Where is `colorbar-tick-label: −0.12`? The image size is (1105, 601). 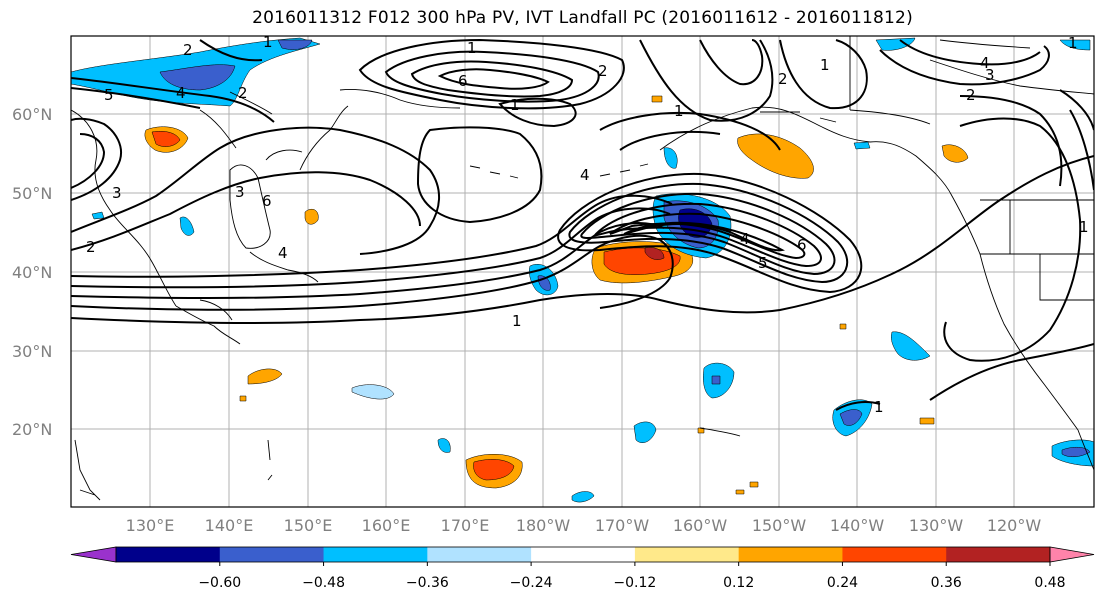 colorbar-tick-label: −0.12 is located at coordinates (634, 583).